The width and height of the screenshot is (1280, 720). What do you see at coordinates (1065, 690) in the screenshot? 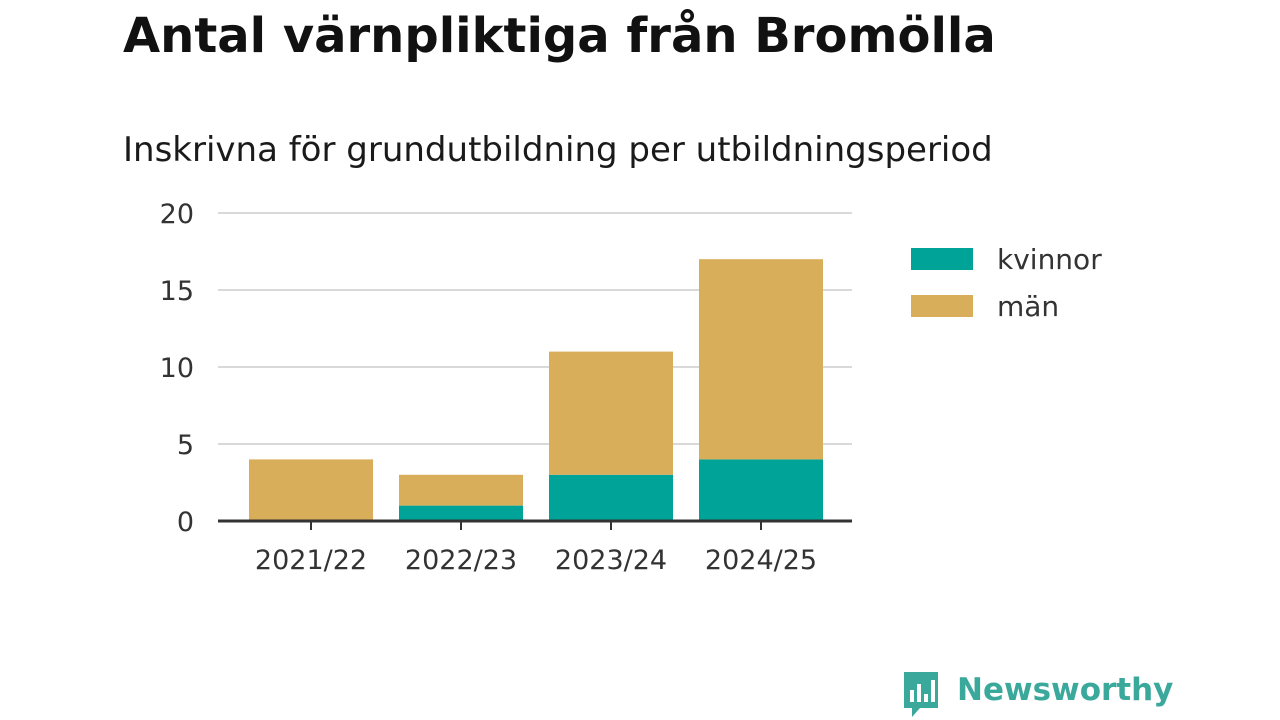
I see `brand-name: Newsworthy` at bounding box center [1065, 690].